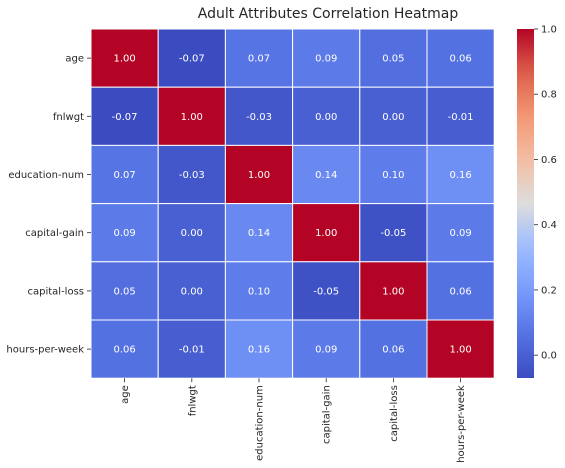 This screenshot has height=468, width=565. Describe the element at coordinates (549, 95) in the screenshot. I see `colorbar-tick-label: 0.8` at that location.